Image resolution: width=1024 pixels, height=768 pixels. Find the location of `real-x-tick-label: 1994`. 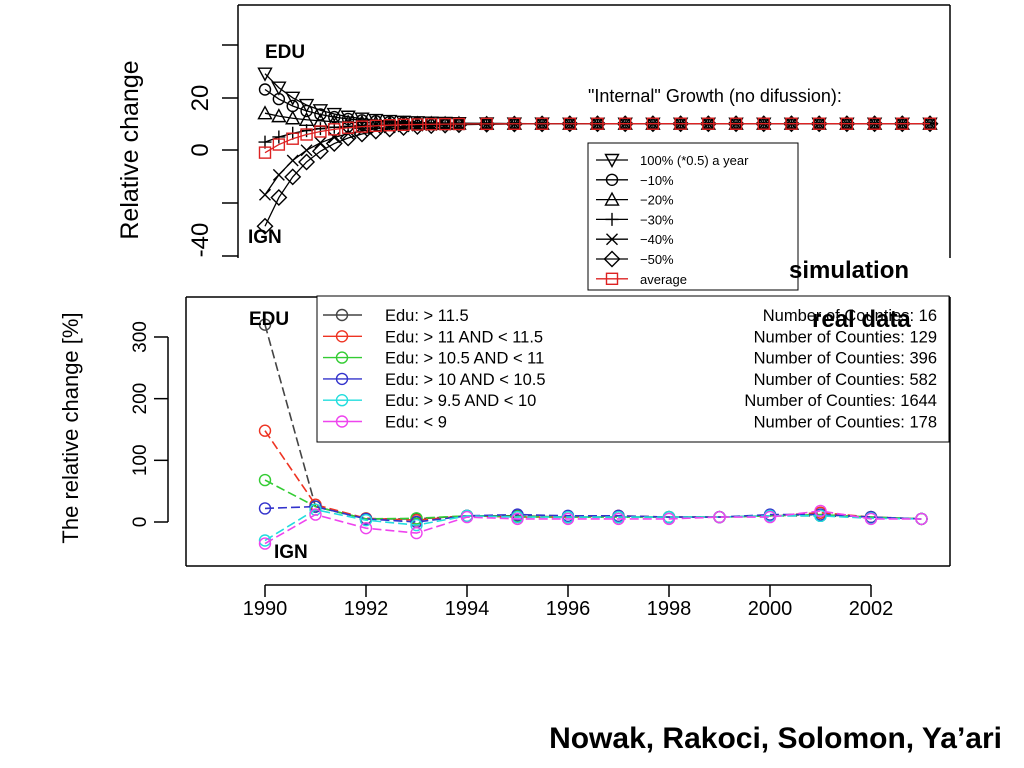

real-x-tick-label: 1994 is located at coordinates (467, 609).